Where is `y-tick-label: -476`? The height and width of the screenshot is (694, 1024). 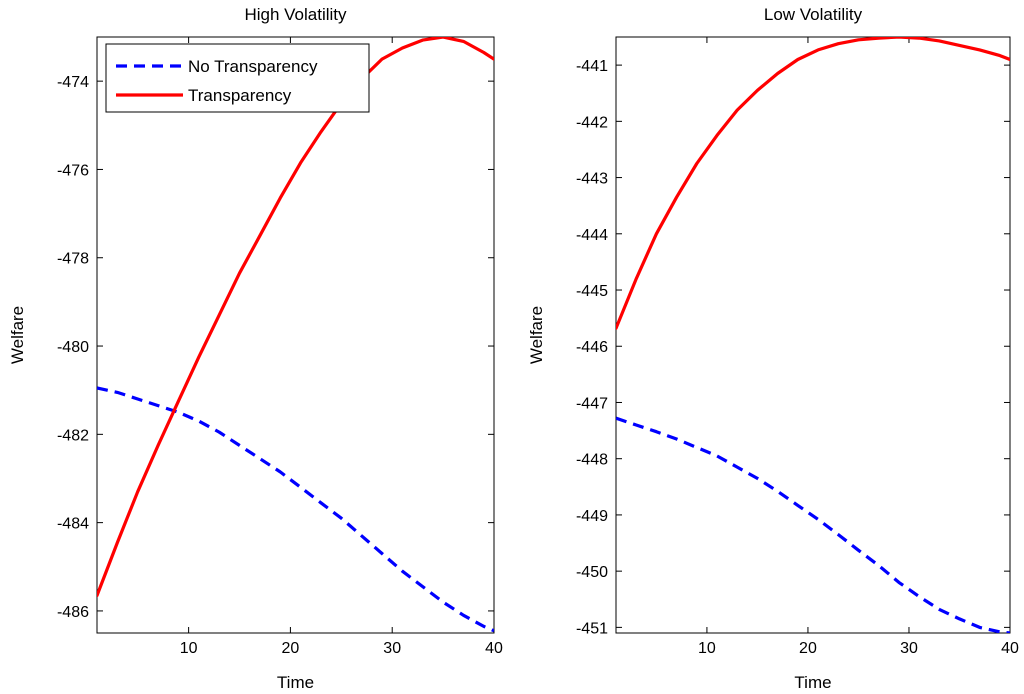
y-tick-label: -476 is located at coordinates (73, 170).